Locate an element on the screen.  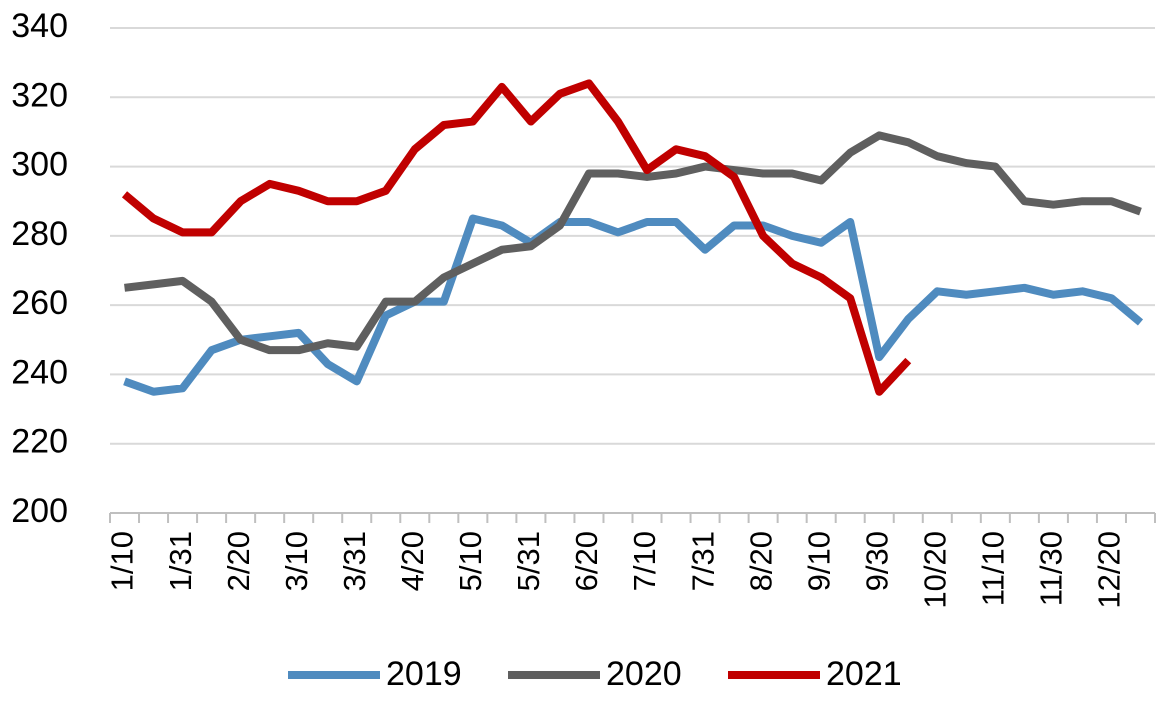
legend-label: 2020 is located at coordinates (644, 674).